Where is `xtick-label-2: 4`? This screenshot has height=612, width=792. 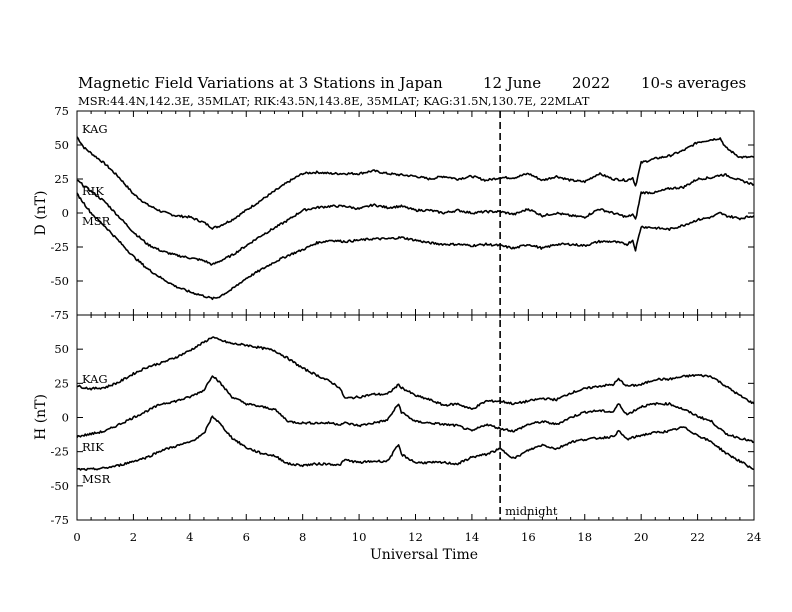 xtick-label-2: 4 is located at coordinates (189, 537).